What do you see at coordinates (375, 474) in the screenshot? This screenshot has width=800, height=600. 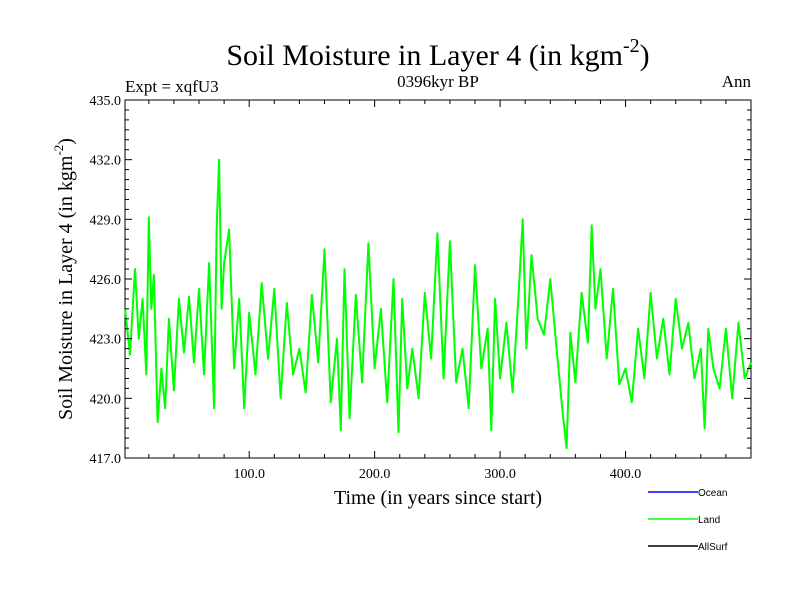 I see `x-tick-label: 200.0` at bounding box center [375, 474].